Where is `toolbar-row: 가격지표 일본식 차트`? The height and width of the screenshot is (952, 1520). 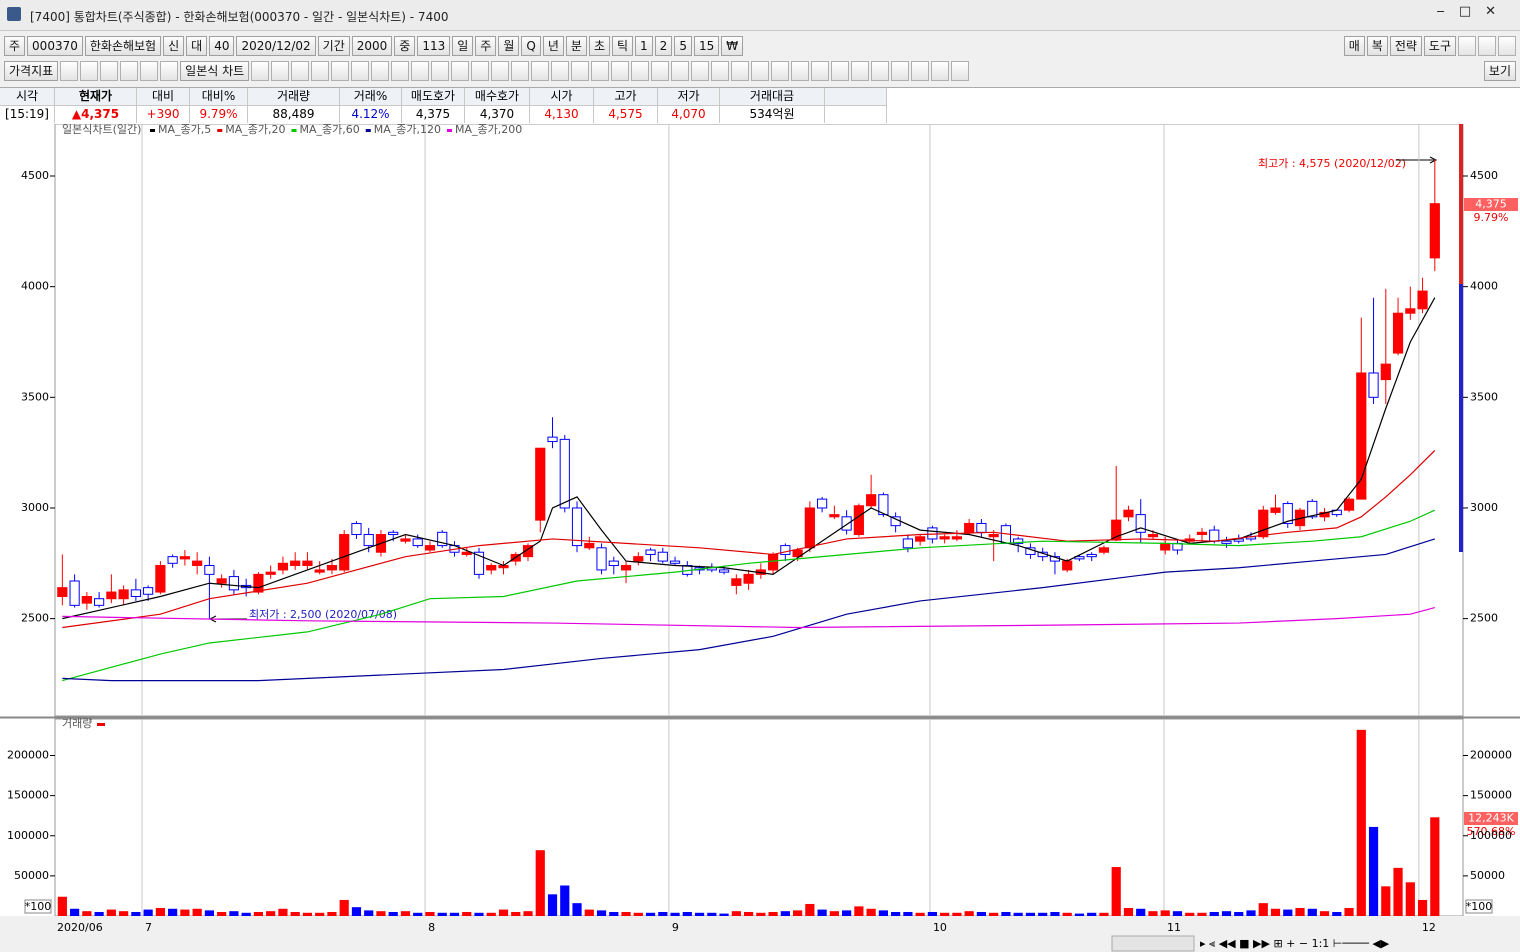
toolbar-row: 가격지표 일본식 차트 is located at coordinates (487, 71).